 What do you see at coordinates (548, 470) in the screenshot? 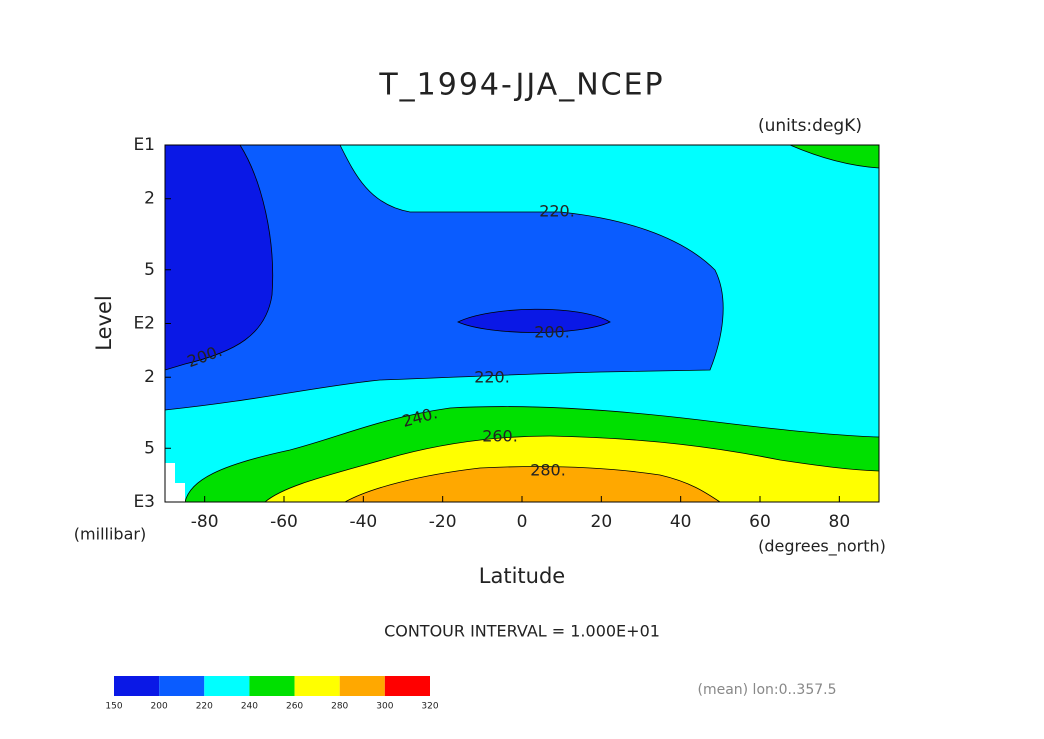
I see `contour-label: 280.` at bounding box center [548, 470].